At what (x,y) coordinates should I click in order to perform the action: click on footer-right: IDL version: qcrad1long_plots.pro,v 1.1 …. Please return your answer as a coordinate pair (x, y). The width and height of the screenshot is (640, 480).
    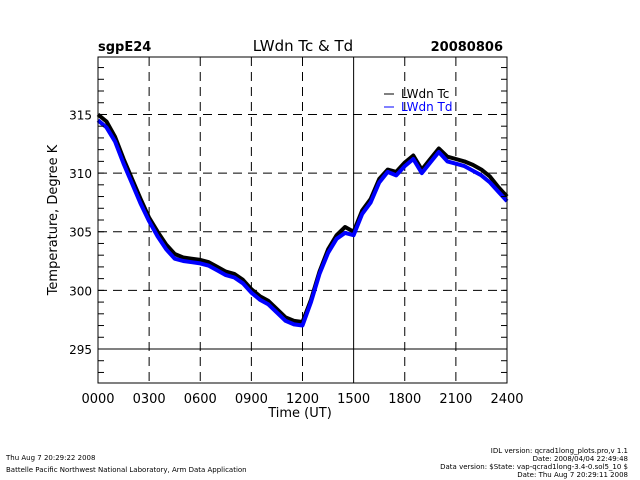
    Looking at the image, I should click on (534, 463).